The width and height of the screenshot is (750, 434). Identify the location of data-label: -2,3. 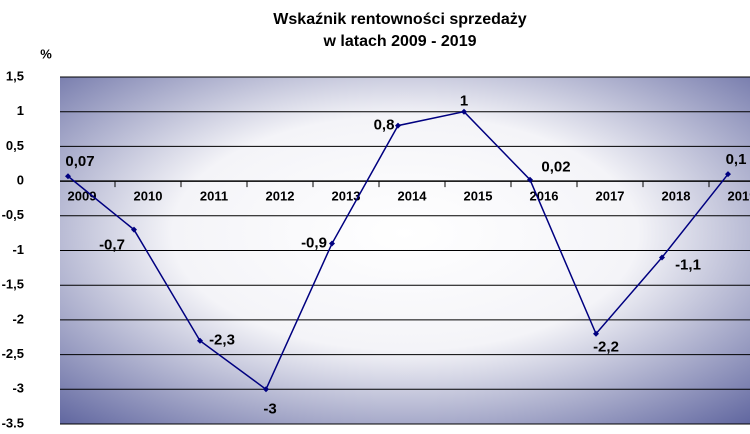
(222, 340).